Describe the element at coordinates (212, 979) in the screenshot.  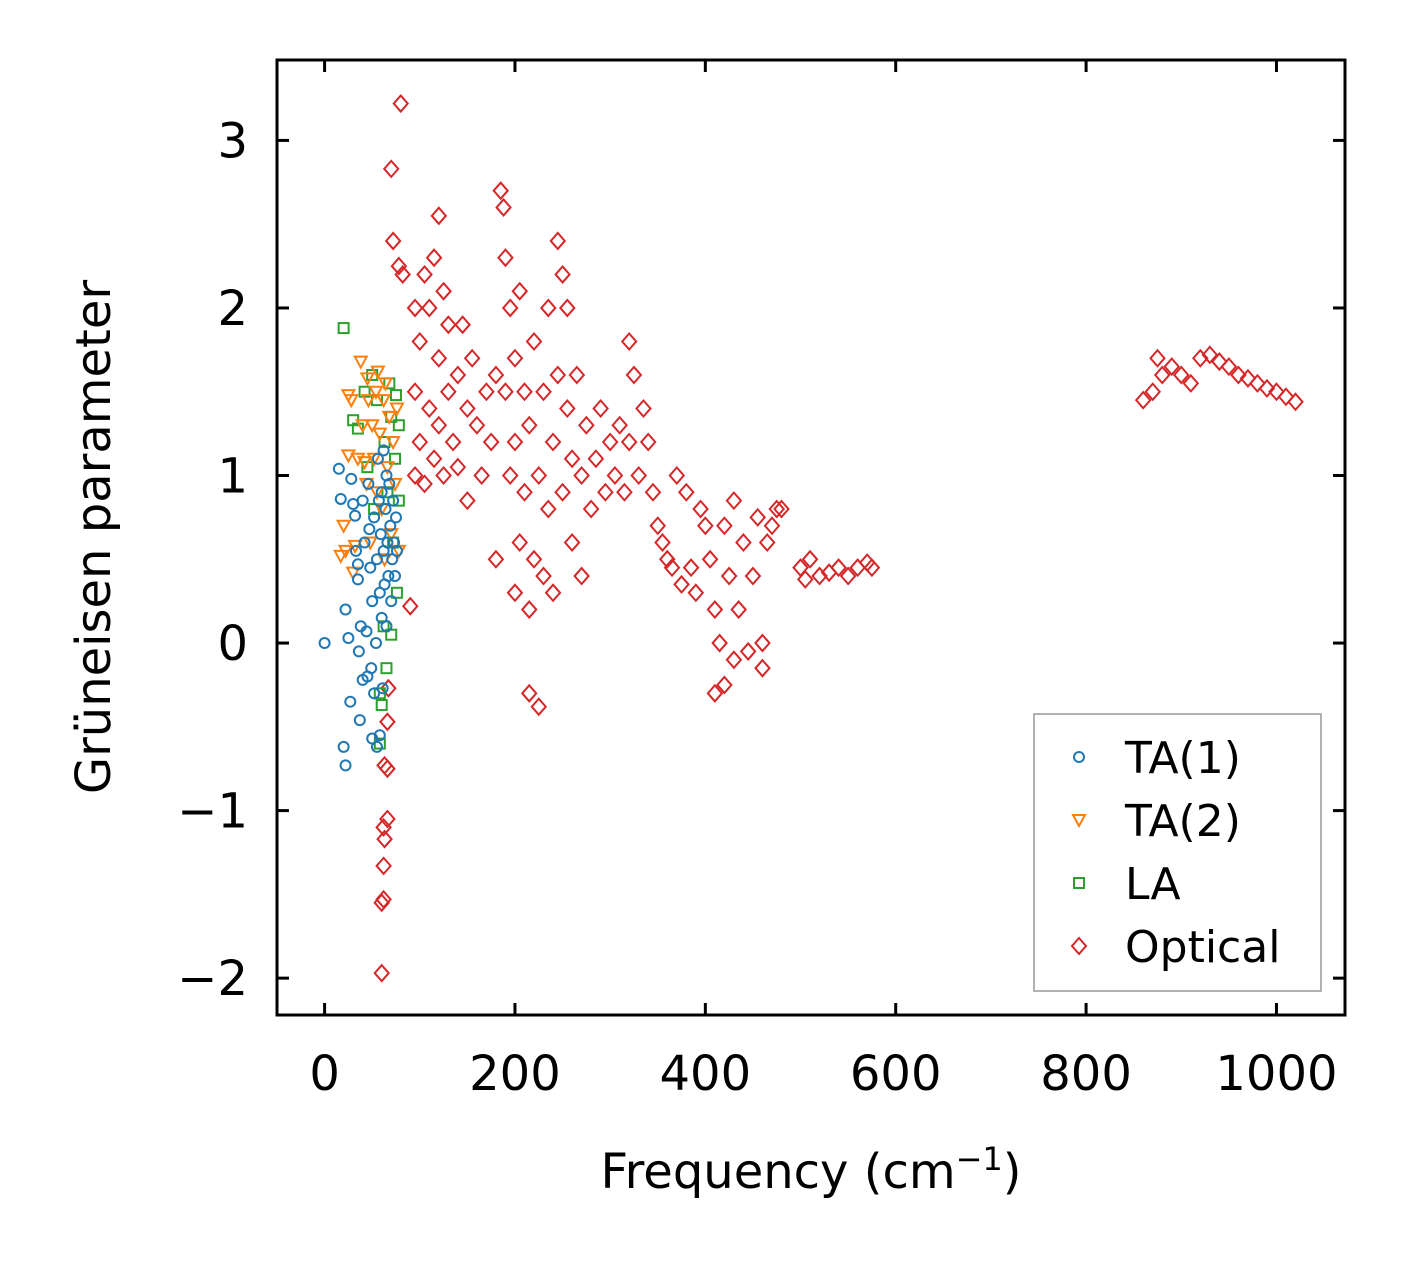
I see `y-tick-label: −2` at that location.